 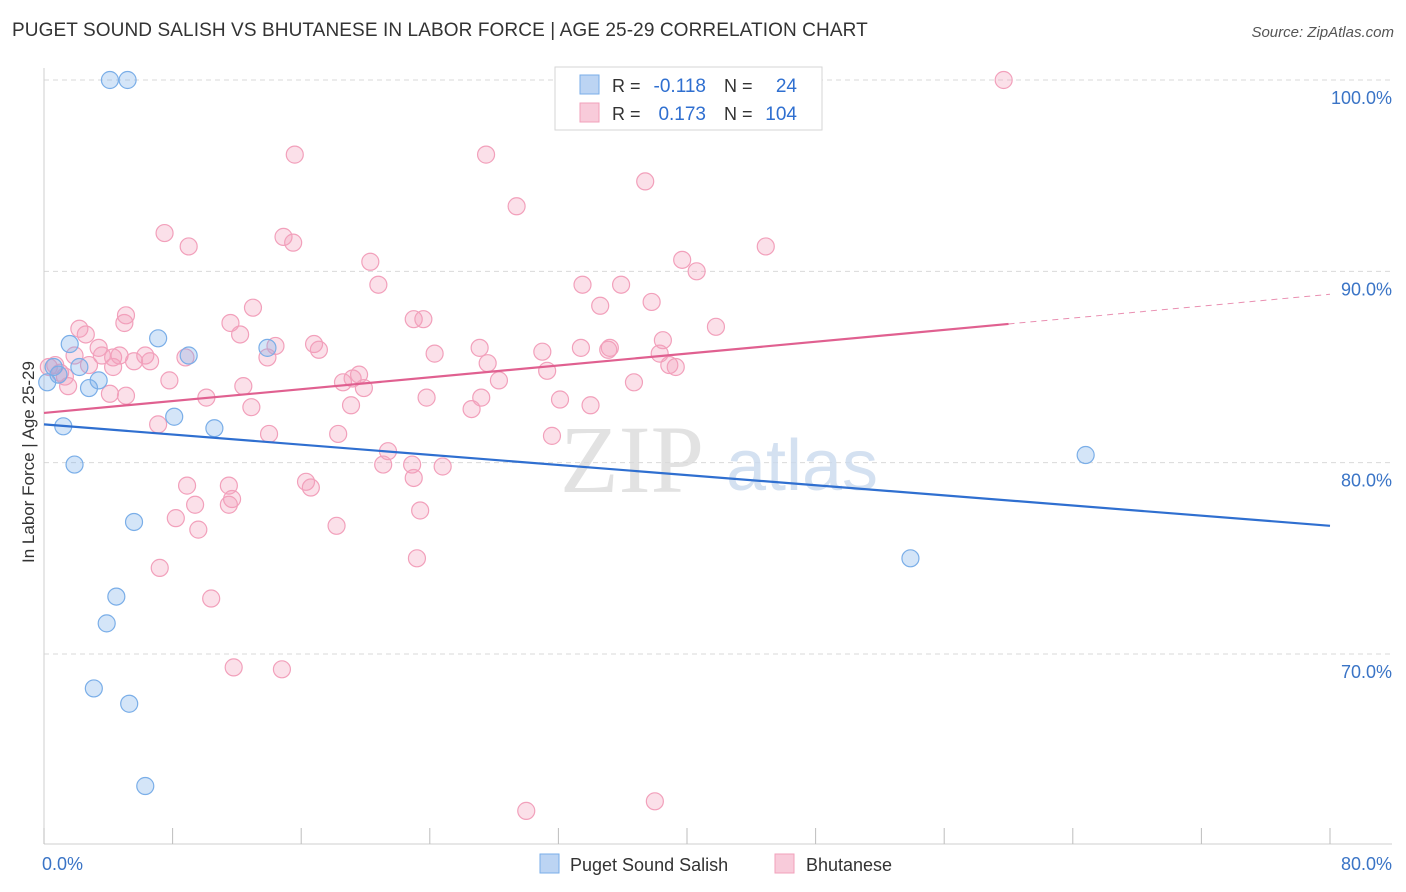 What do you see at coordinates (526, 368) in the screenshot?
I see `bhutanese-trend-line` at bounding box center [526, 368].